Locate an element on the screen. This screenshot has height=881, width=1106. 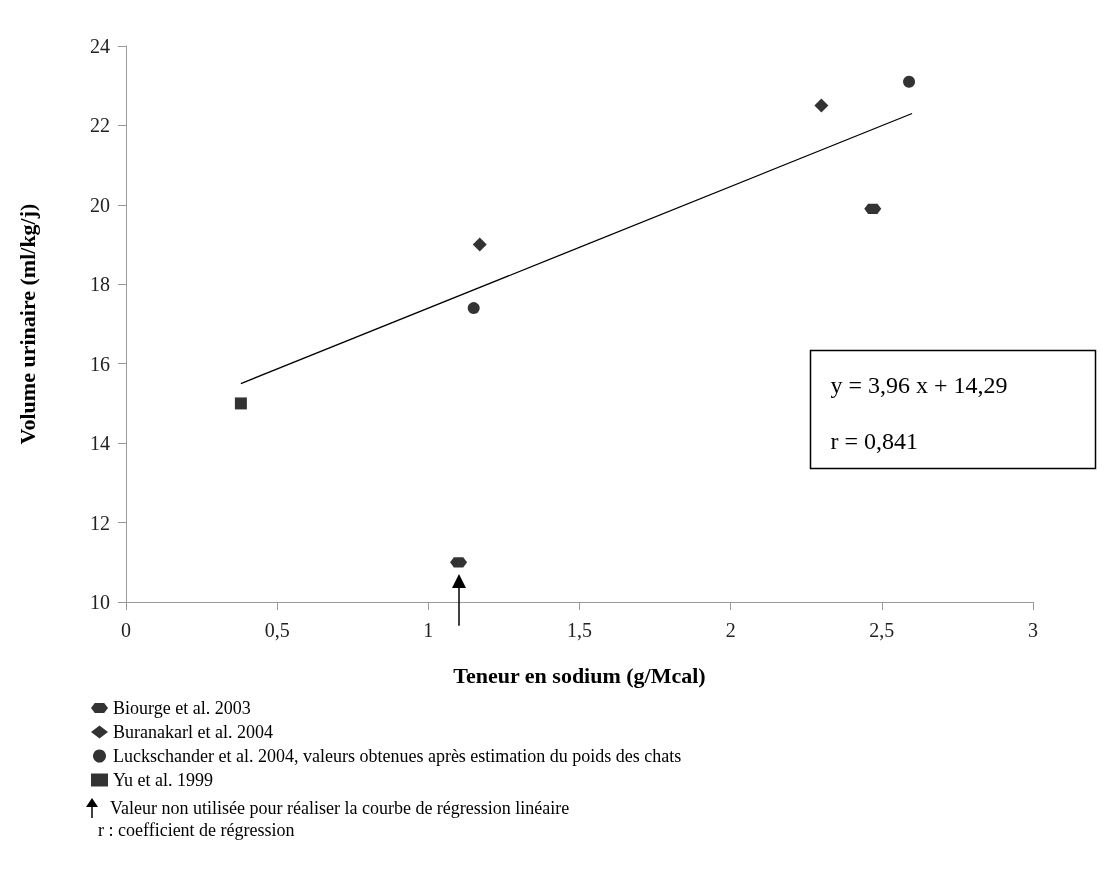
y-axis-title: Volume urinaire (ml/kg/j) is located at coordinates (27, 324).